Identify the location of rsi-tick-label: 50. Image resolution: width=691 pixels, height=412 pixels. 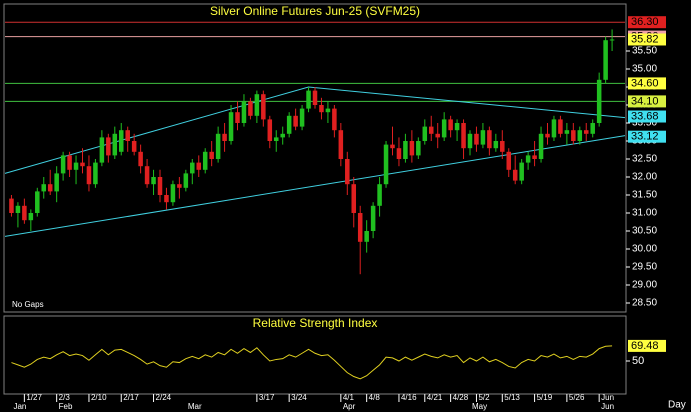
(638, 361).